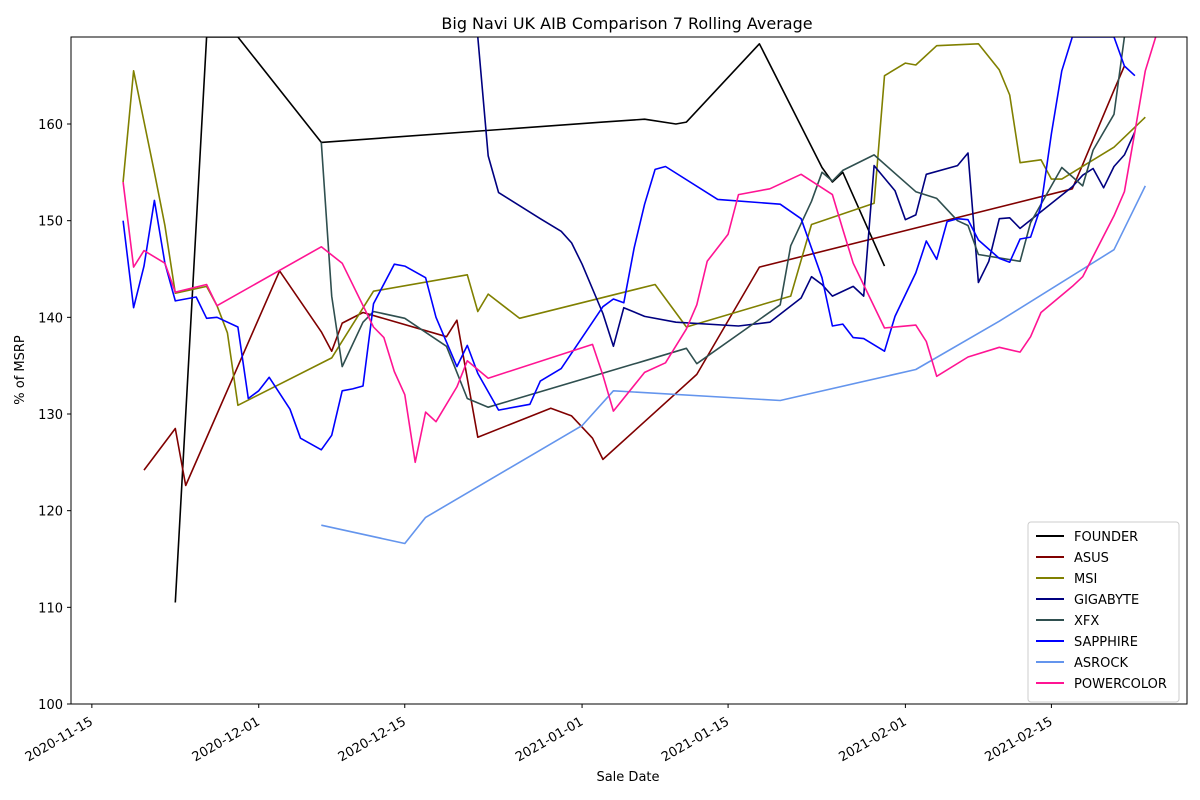 This screenshot has height=800, width=1200. What do you see at coordinates (1086, 621) in the screenshot?
I see `legend-label-xfx: XFX` at bounding box center [1086, 621].